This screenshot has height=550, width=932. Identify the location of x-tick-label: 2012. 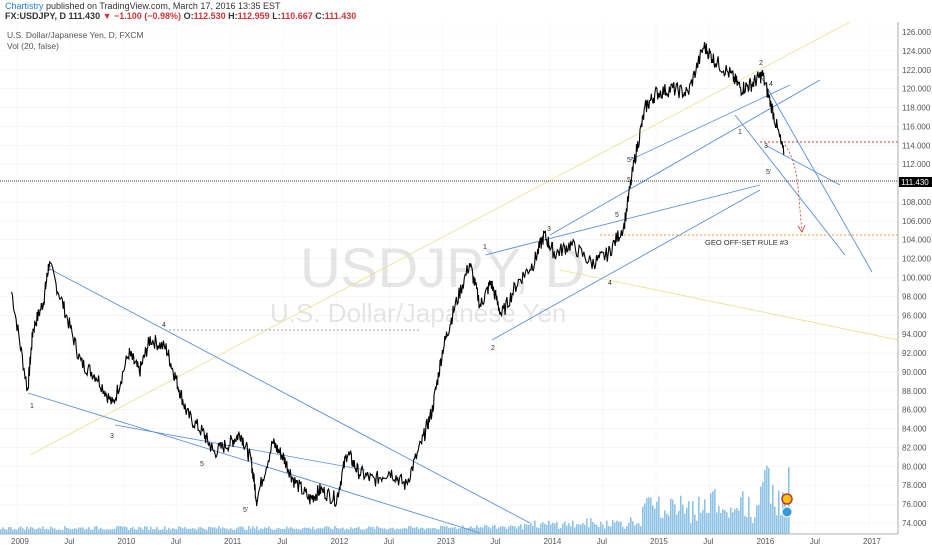
(340, 541).